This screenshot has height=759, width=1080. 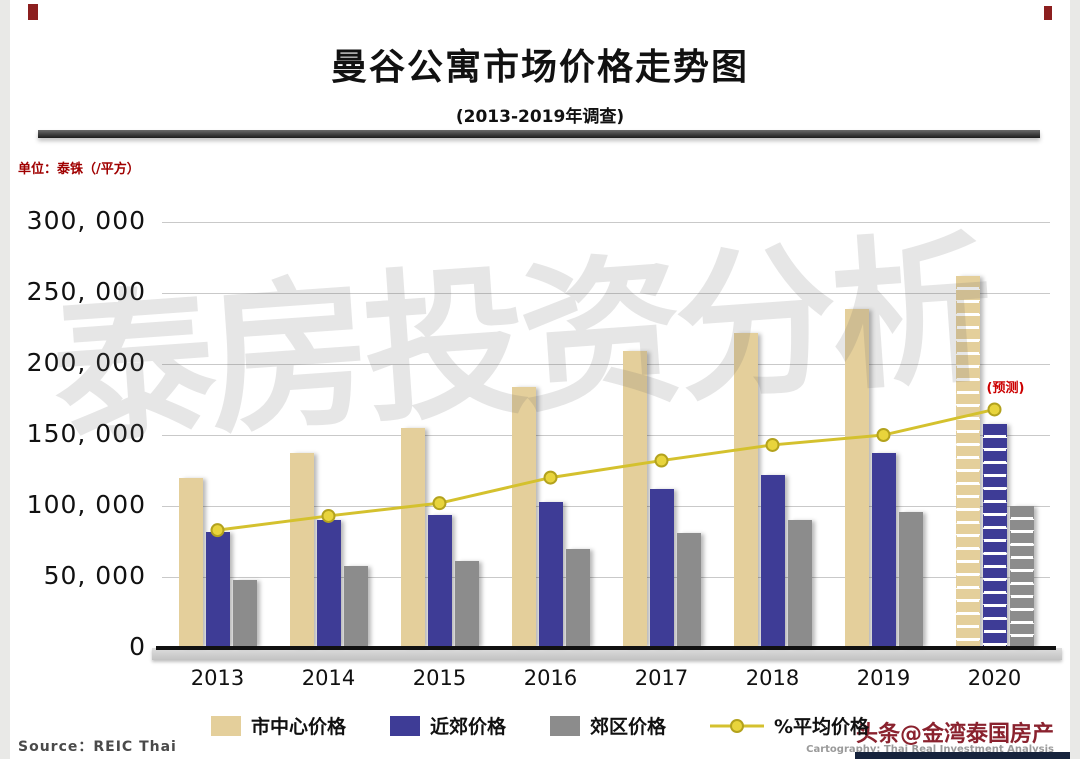 What do you see at coordinates (540, 725) in the screenshot?
I see `legend: 市中心价格 近郊价格 郊区价格 %平均价格` at bounding box center [540, 725].